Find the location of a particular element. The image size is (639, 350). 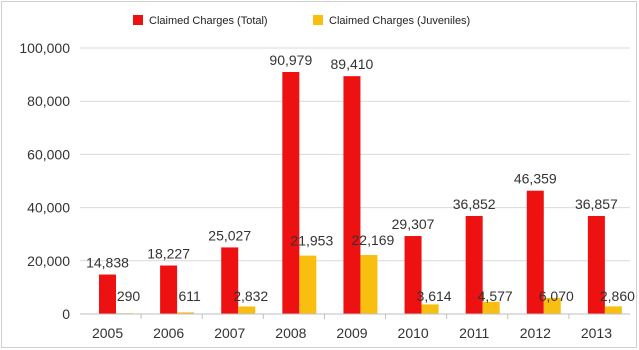

x-tick-label: 2006 is located at coordinates (168, 333).